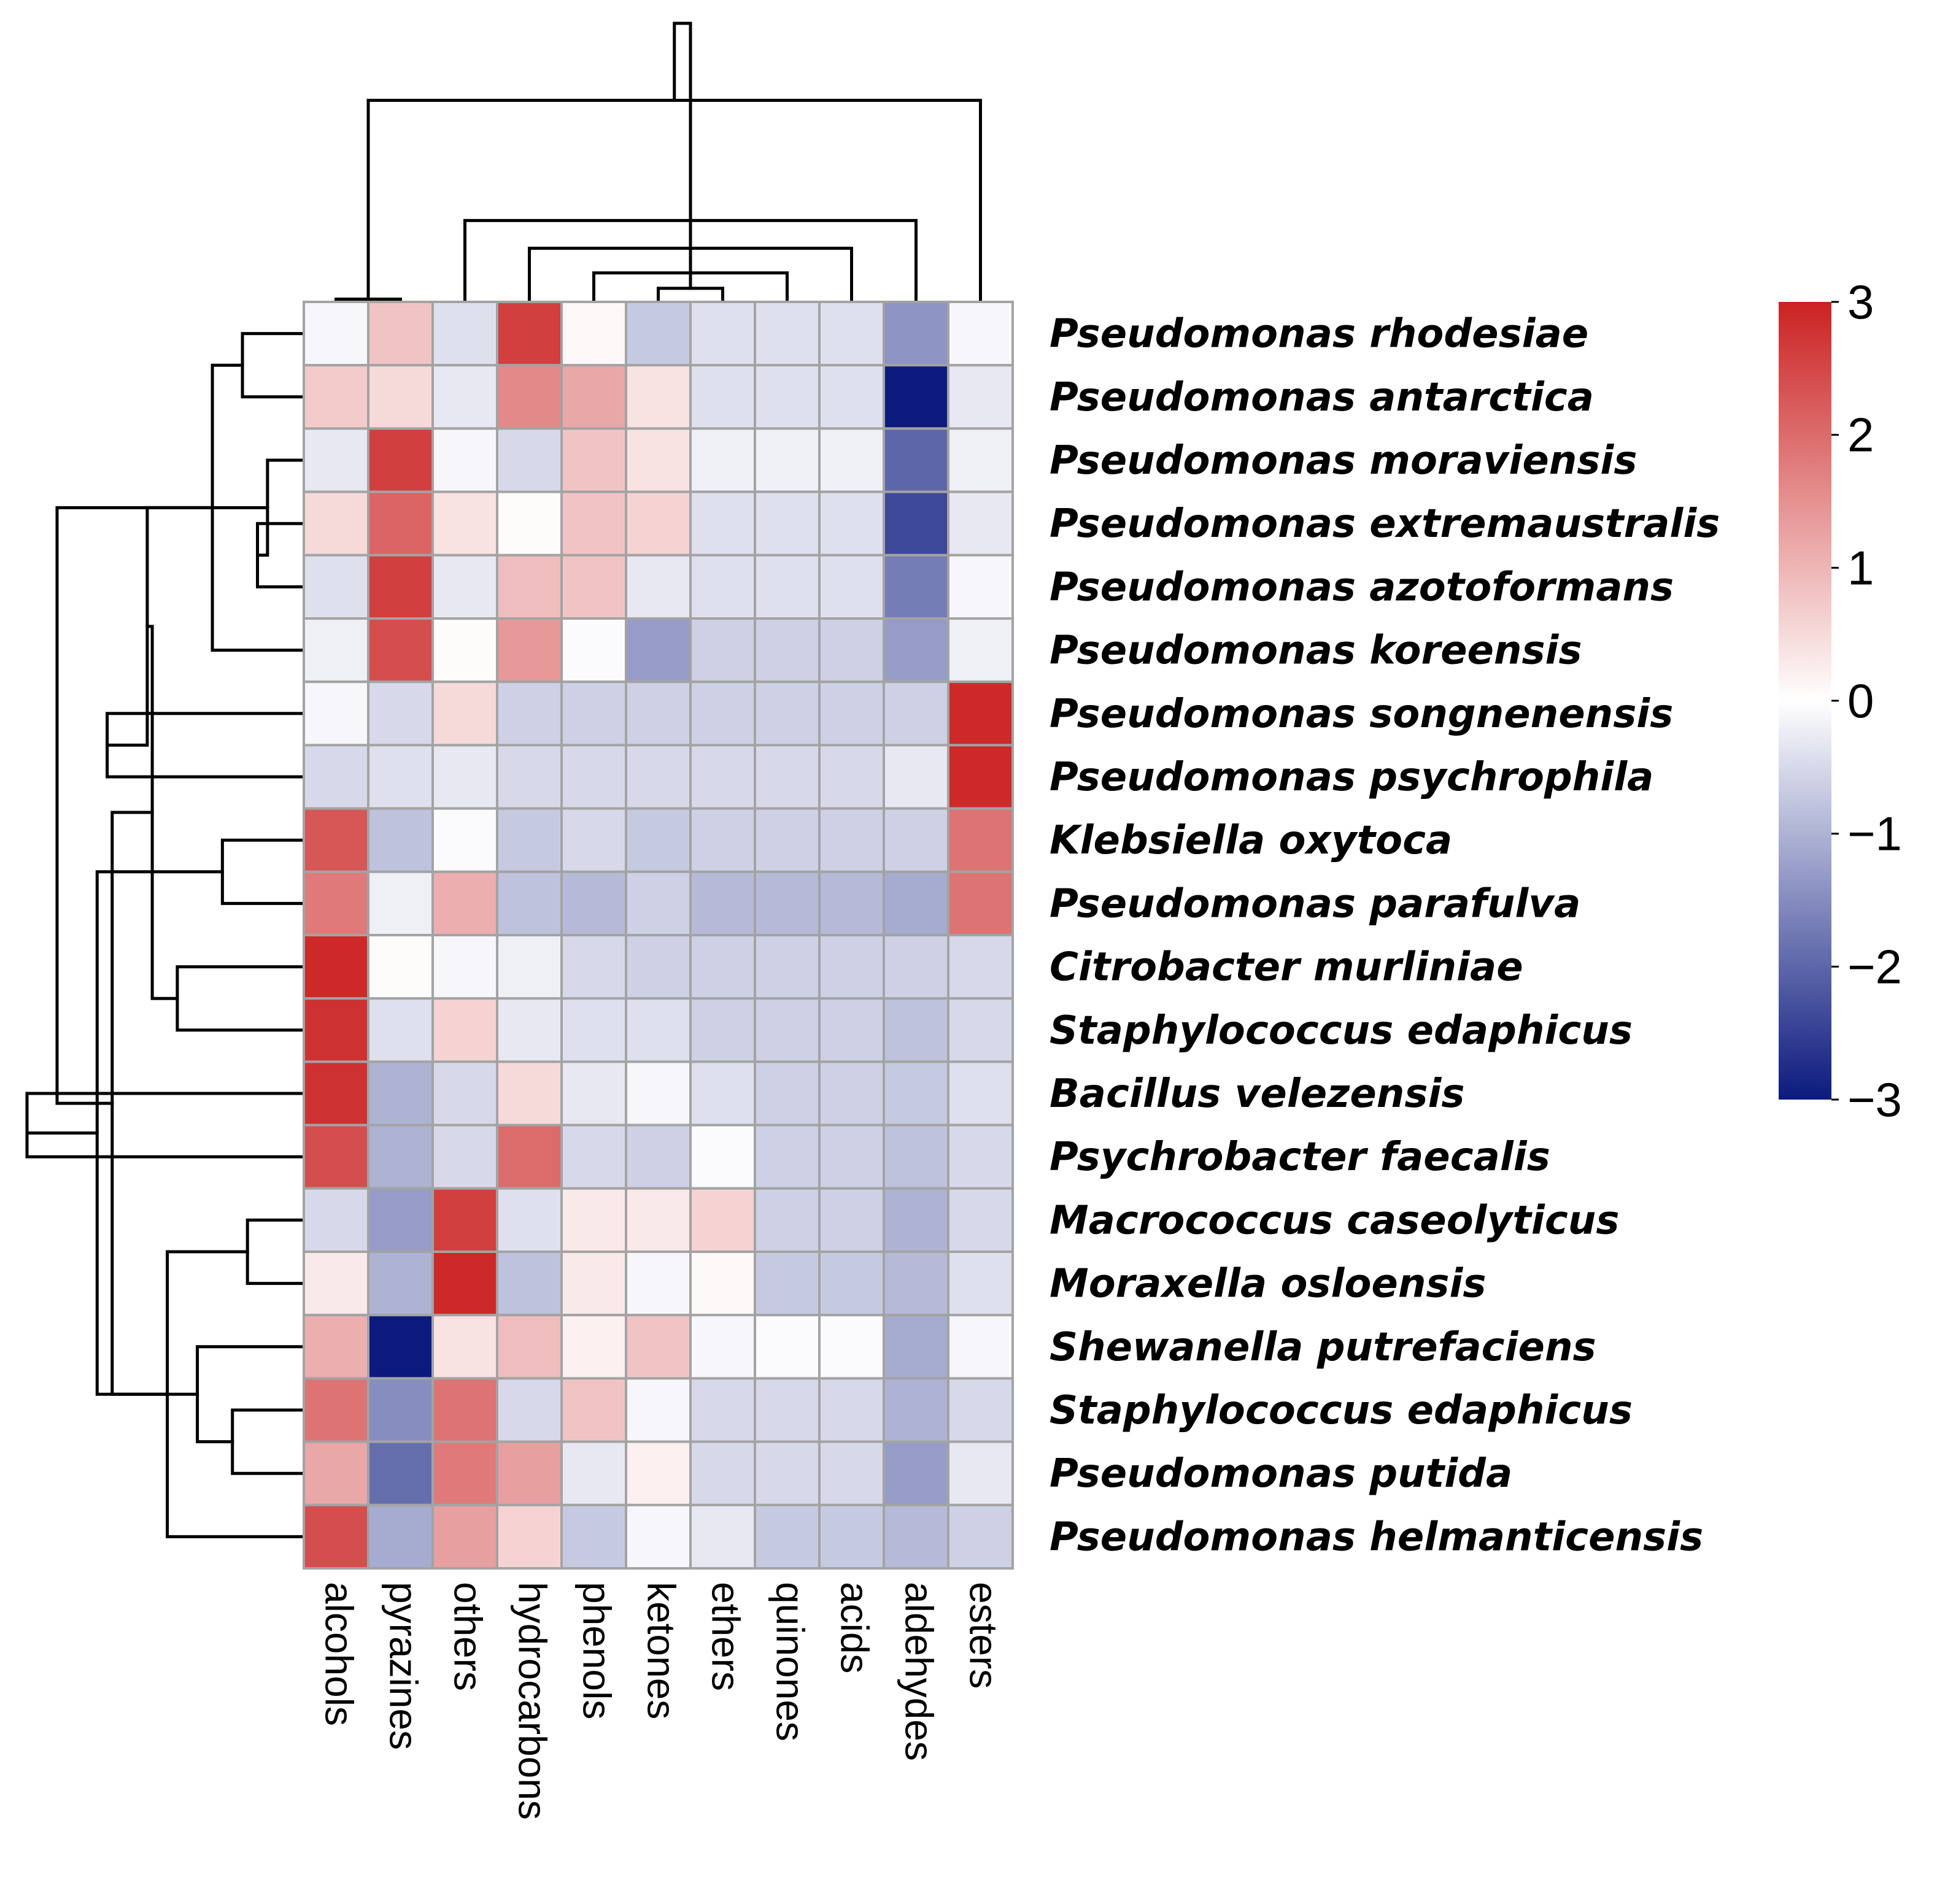 The width and height of the screenshot is (1937, 1904). Describe the element at coordinates (533, 1701) in the screenshot. I see `column-label: hydrocarbons` at that location.